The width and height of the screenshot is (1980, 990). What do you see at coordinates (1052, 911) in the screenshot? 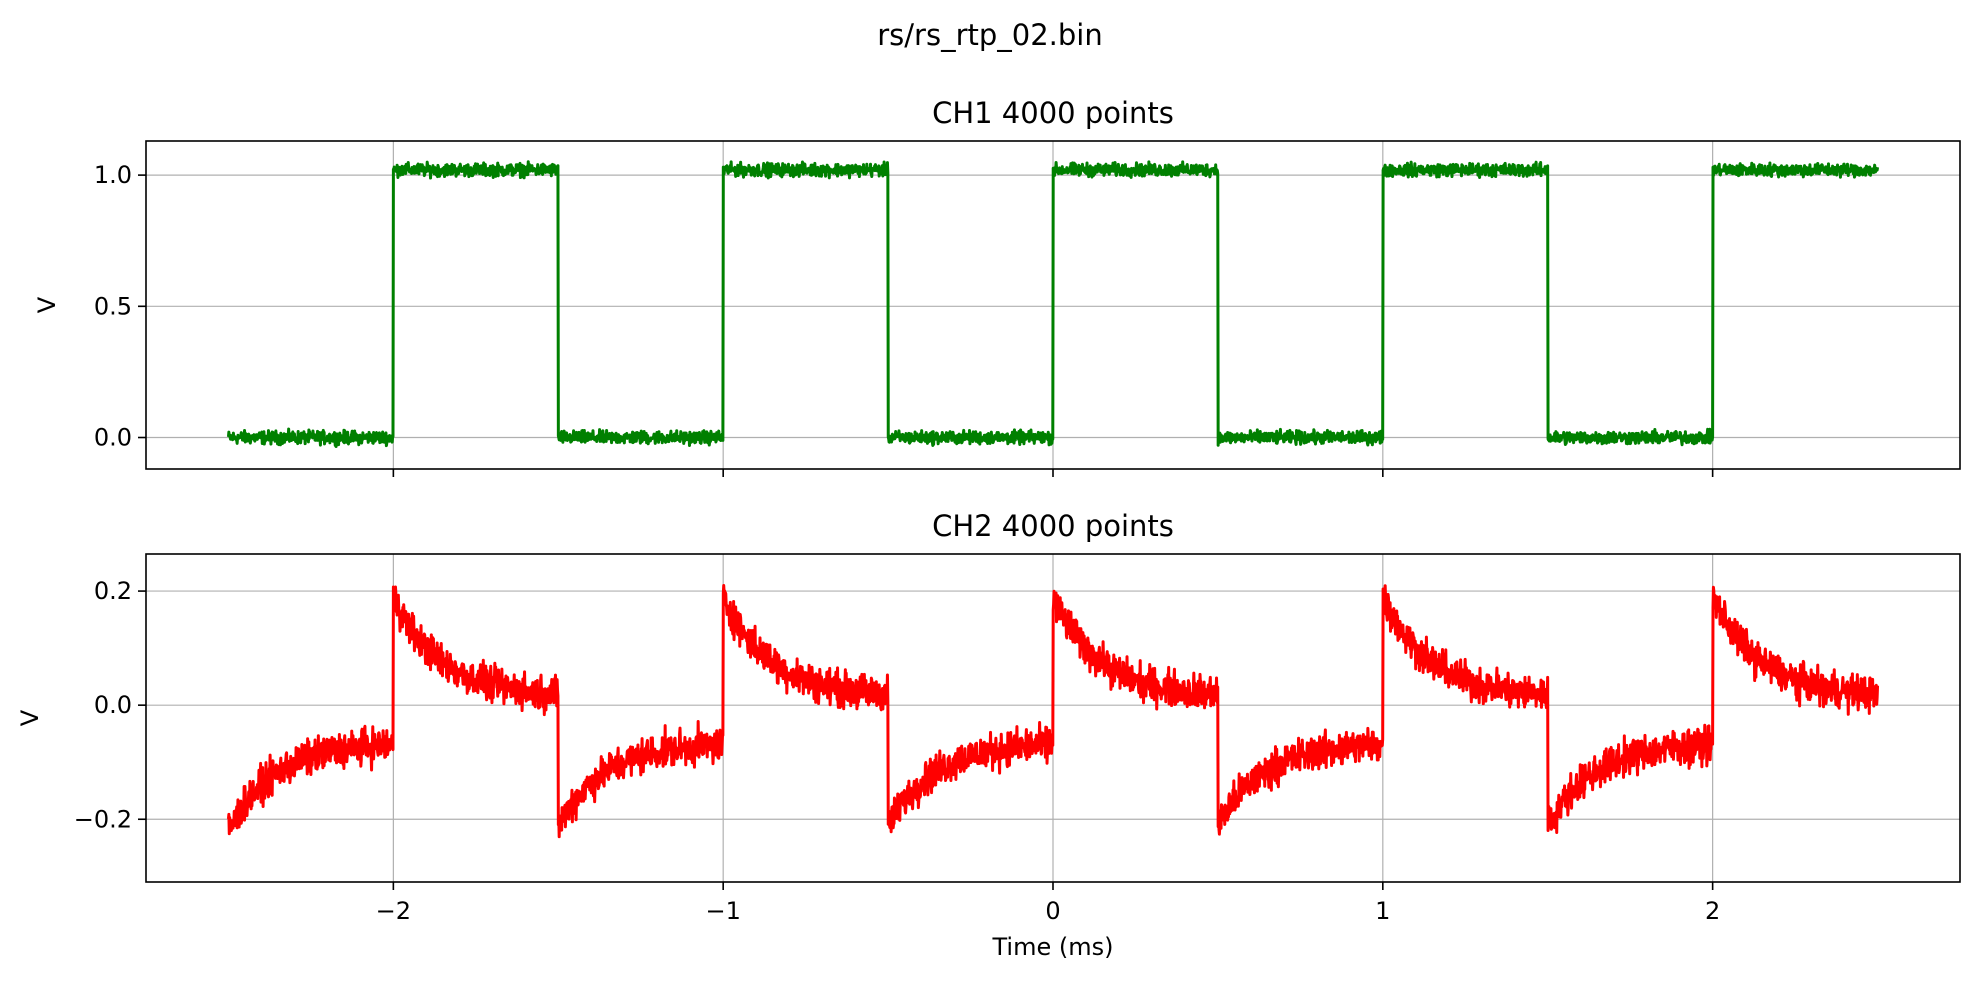
I see `ch2-xtick-label-2: 0` at bounding box center [1052, 911].